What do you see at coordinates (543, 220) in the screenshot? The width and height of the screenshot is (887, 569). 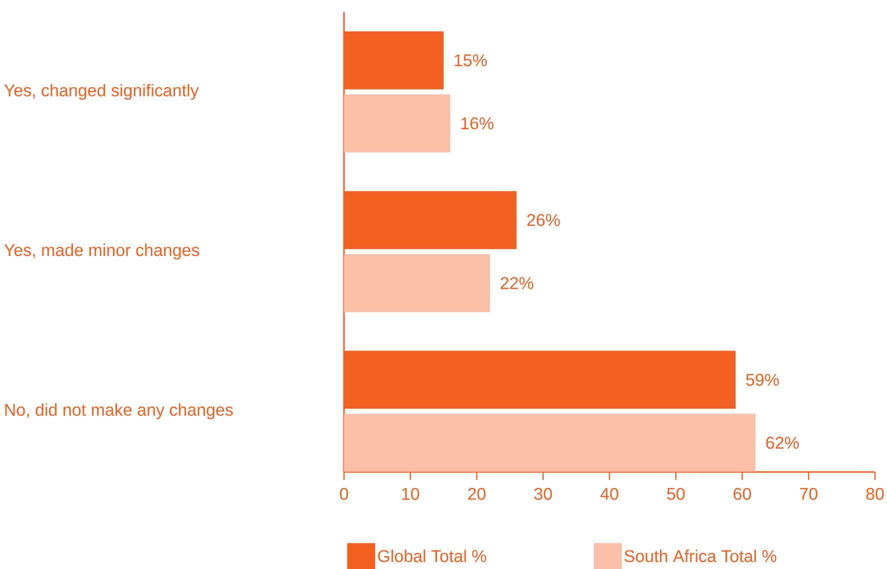 I see `data-label: 26%` at bounding box center [543, 220].